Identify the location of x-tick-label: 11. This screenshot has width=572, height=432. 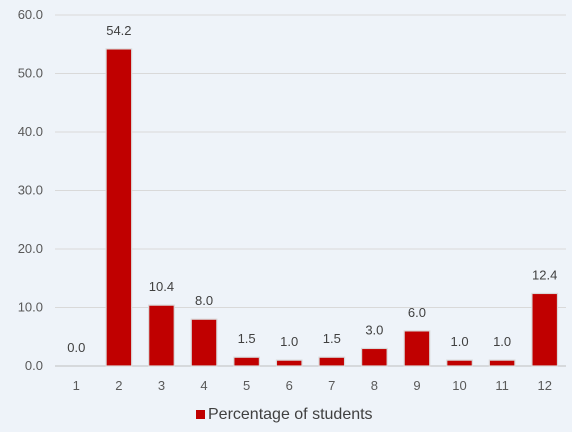
(502, 385).